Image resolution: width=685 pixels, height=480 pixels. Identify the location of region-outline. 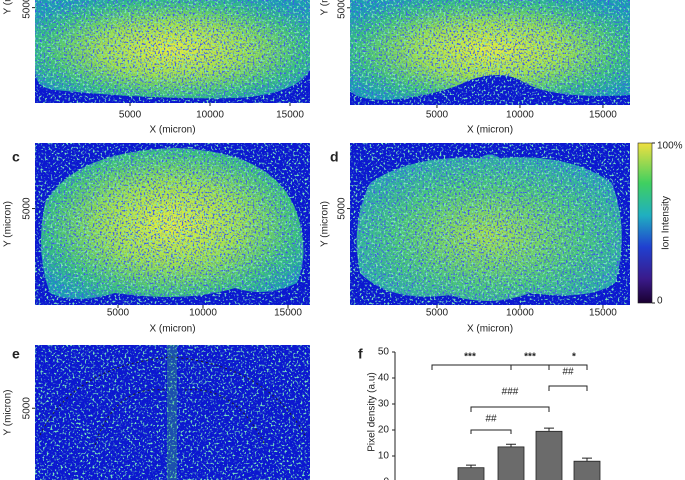
(172, 401).